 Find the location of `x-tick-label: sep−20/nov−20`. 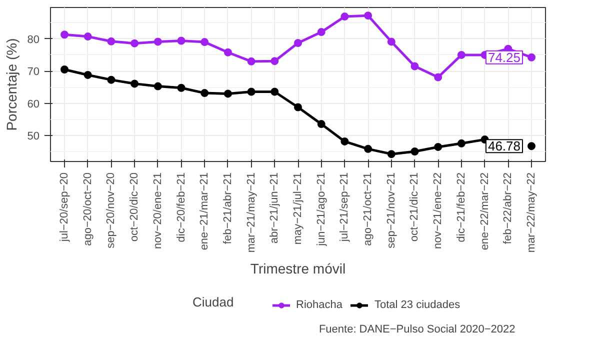

x-tick-label: sep−20/nov−20 is located at coordinates (111, 210).